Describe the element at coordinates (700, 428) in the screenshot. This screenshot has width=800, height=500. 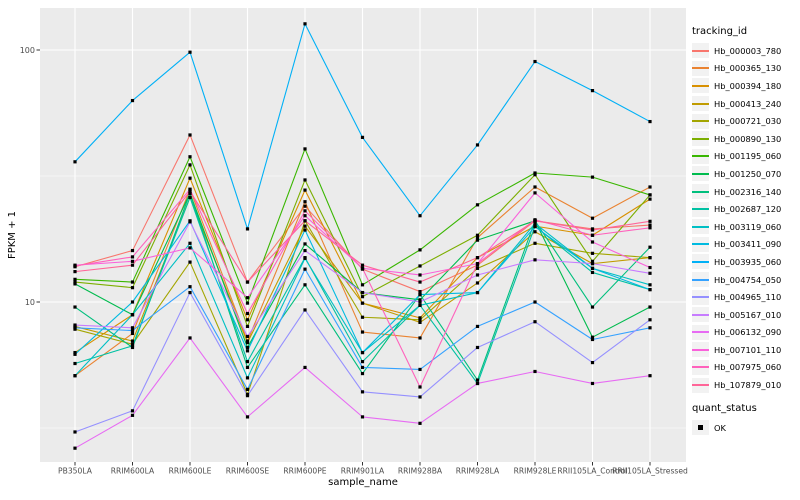
I see `ok-square-icon` at that location.